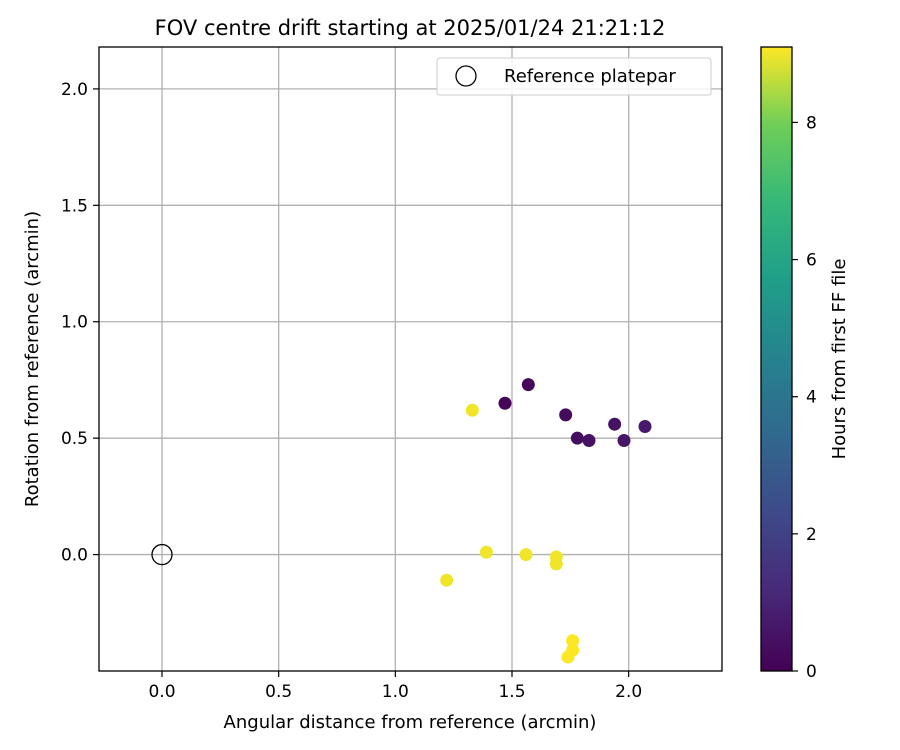  Describe the element at coordinates (74, 439) in the screenshot. I see `y-tick-label: 0.5` at that location.